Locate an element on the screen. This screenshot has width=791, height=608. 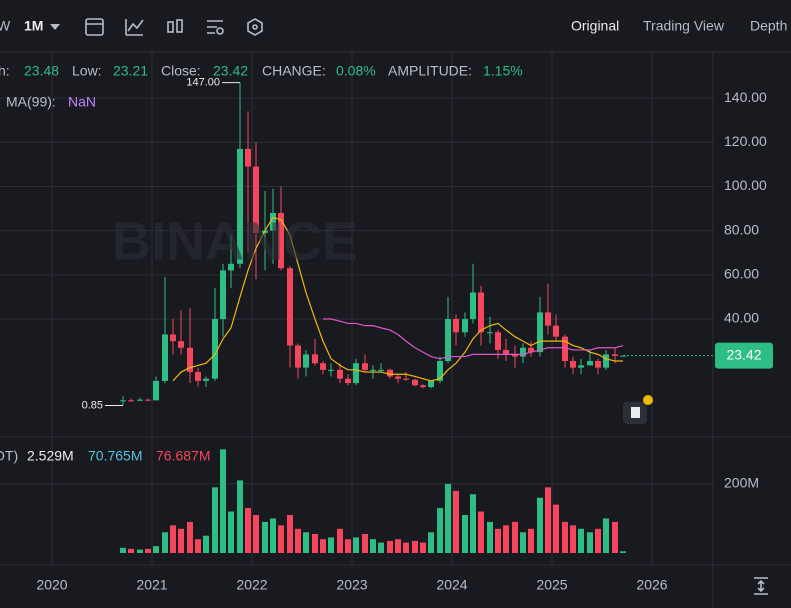
y-tick-label: 140.00 is located at coordinates (745, 97).